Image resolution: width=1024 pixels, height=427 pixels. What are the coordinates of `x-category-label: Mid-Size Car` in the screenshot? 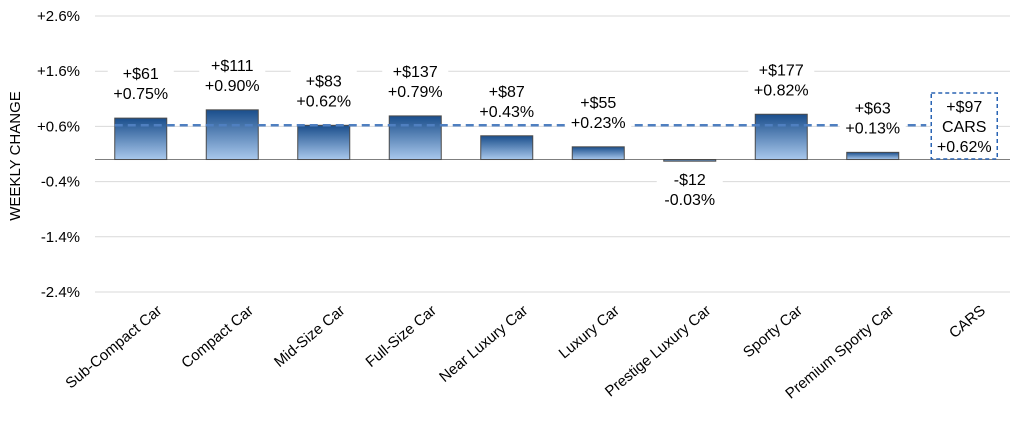 It's located at (309, 336).